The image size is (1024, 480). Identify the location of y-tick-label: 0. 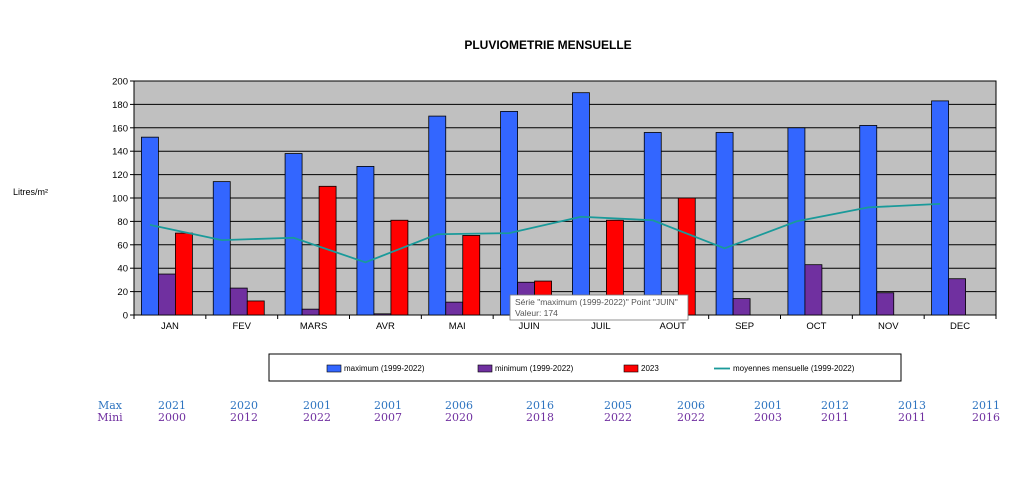
(125, 316).